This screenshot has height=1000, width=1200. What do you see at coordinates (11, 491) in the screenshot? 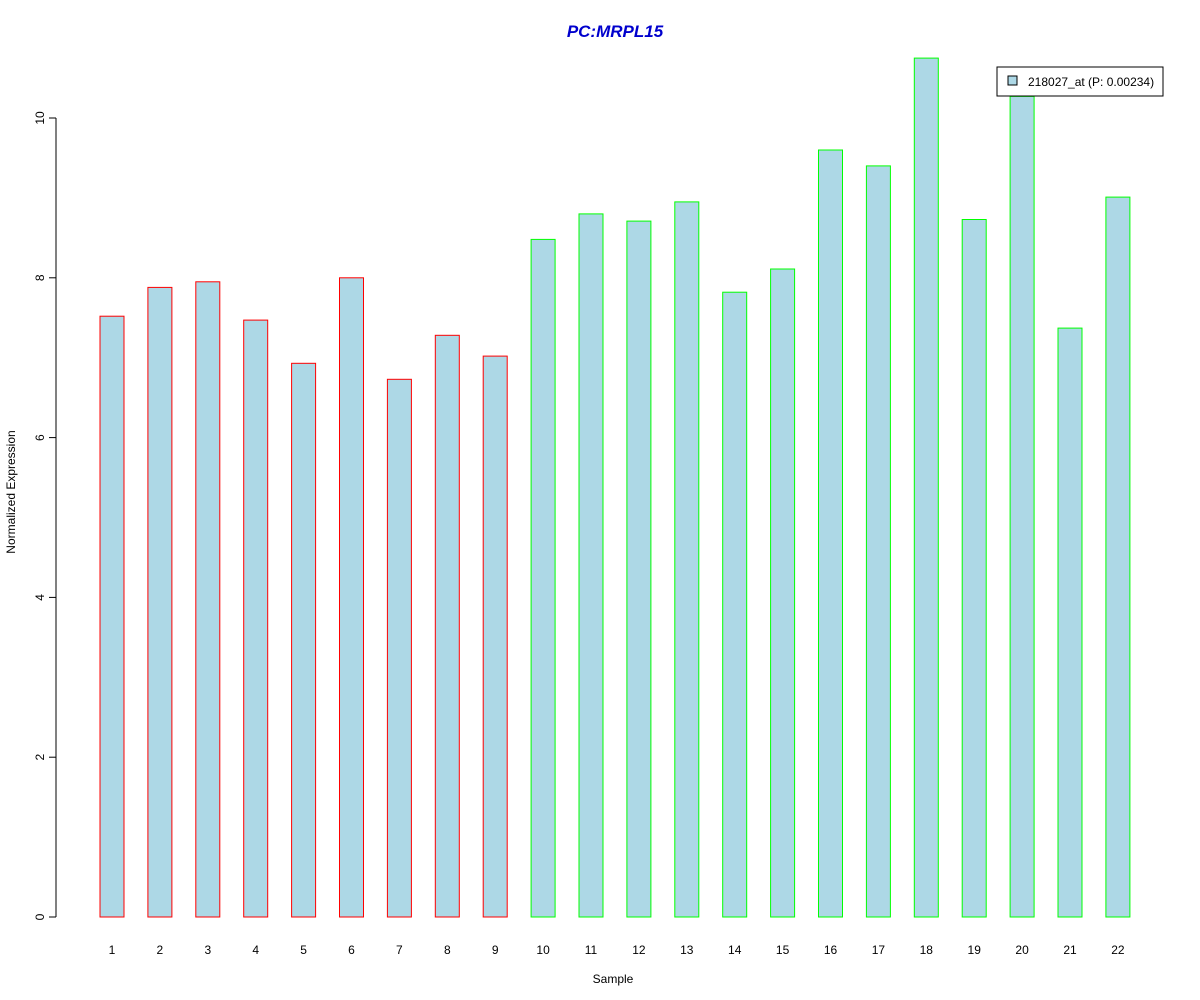
I see `y-axis-title: Normalized Expression` at bounding box center [11, 491].